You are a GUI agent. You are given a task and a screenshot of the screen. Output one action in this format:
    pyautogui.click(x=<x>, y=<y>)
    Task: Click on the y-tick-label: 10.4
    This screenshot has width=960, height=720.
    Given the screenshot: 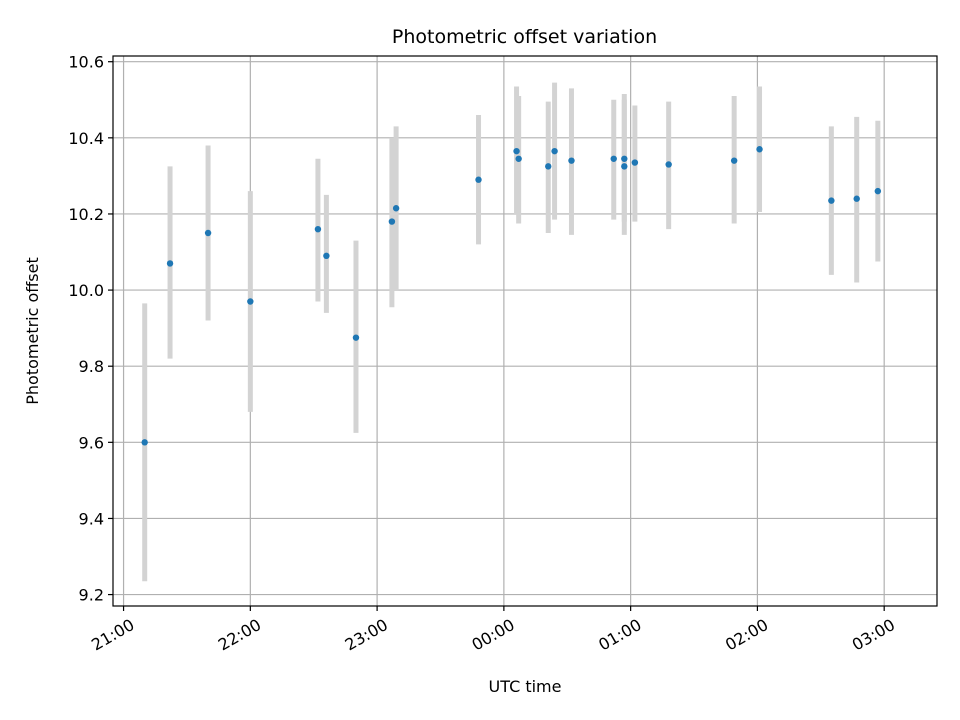 What is the action you would take?
    pyautogui.click(x=86, y=138)
    